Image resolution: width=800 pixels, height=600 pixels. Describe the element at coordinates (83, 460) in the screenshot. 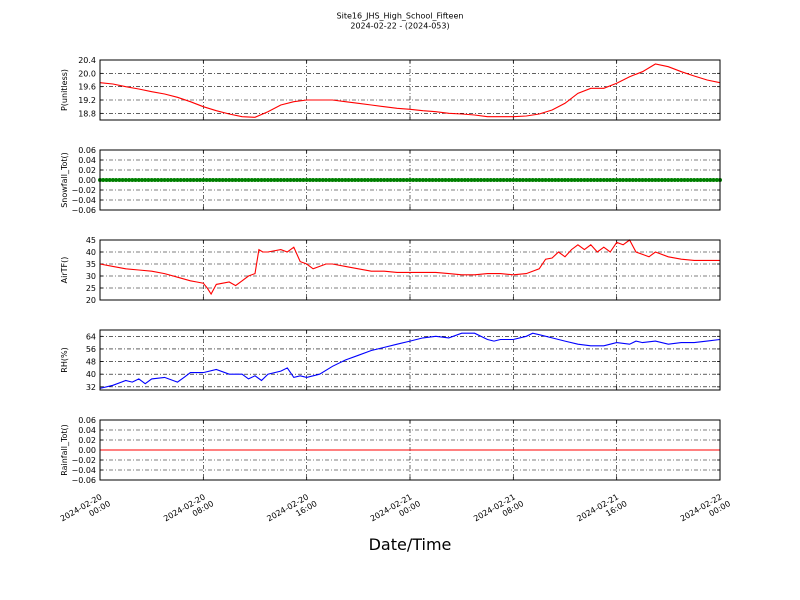

I see `panel-5-ytick-label-2: −0.02` at that location.